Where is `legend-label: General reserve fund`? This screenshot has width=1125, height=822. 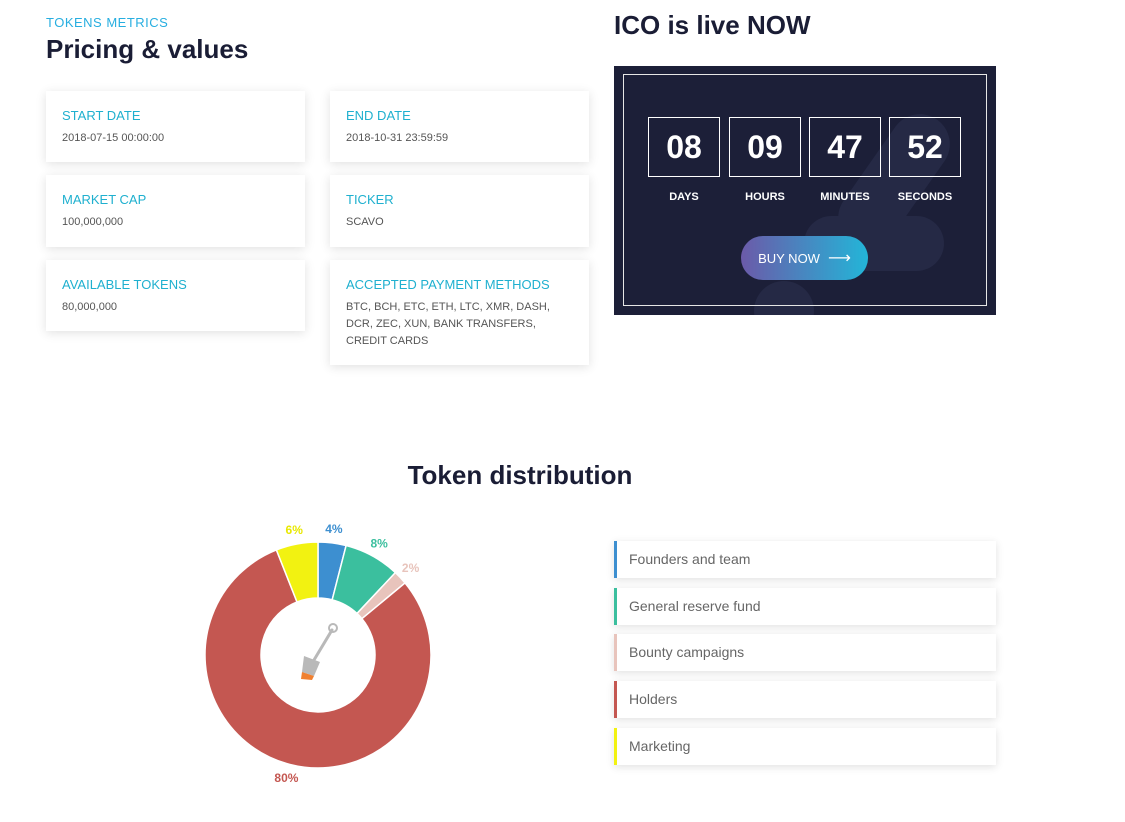
legend-label: General reserve fund is located at coordinates (695, 606).